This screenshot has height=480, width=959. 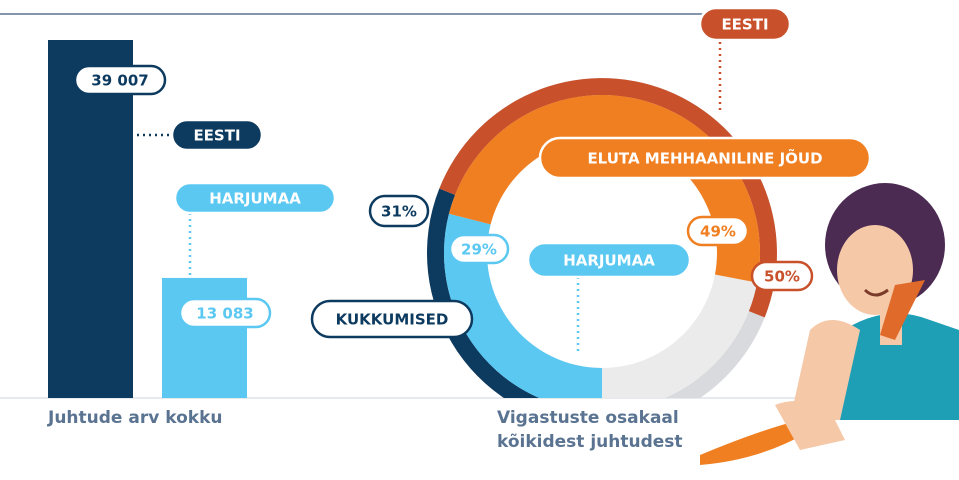 I want to click on value-label: 31%, so click(x=399, y=212).